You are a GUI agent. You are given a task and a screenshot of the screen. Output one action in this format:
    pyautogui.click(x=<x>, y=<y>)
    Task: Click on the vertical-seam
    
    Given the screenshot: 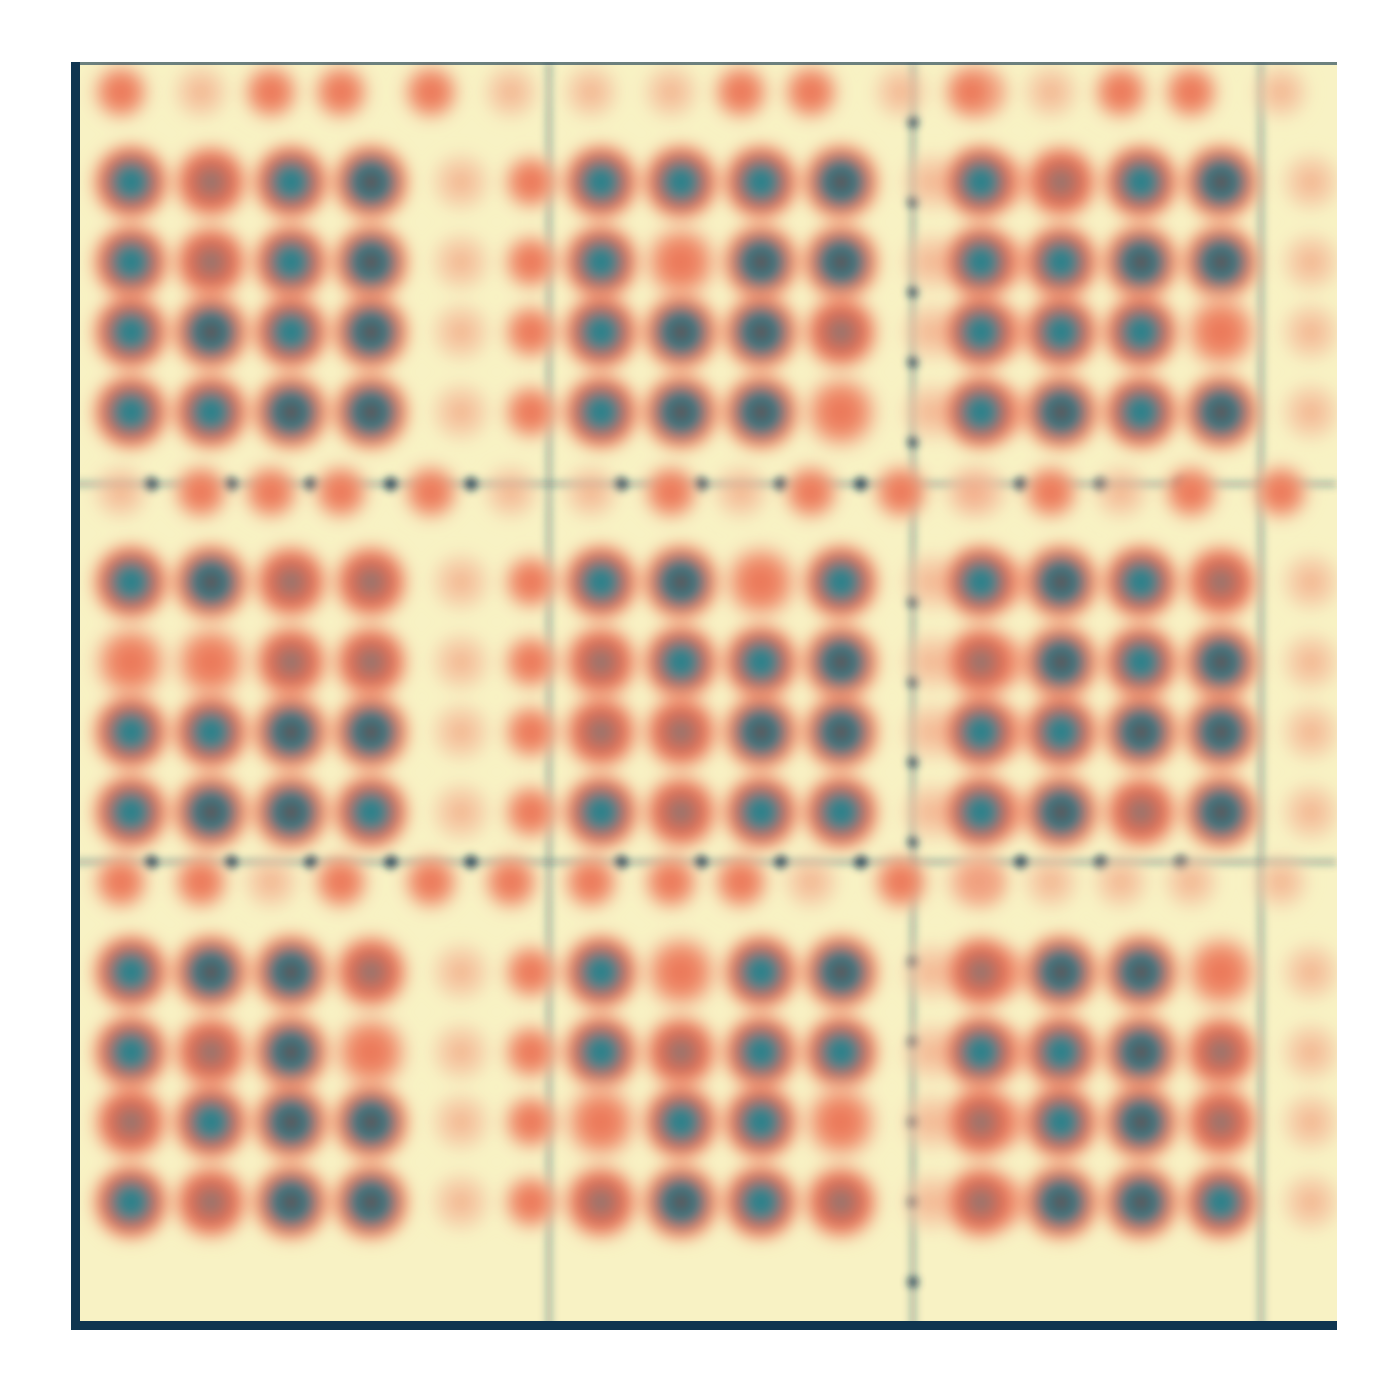 What is the action you would take?
    pyautogui.click(x=1261, y=696)
    